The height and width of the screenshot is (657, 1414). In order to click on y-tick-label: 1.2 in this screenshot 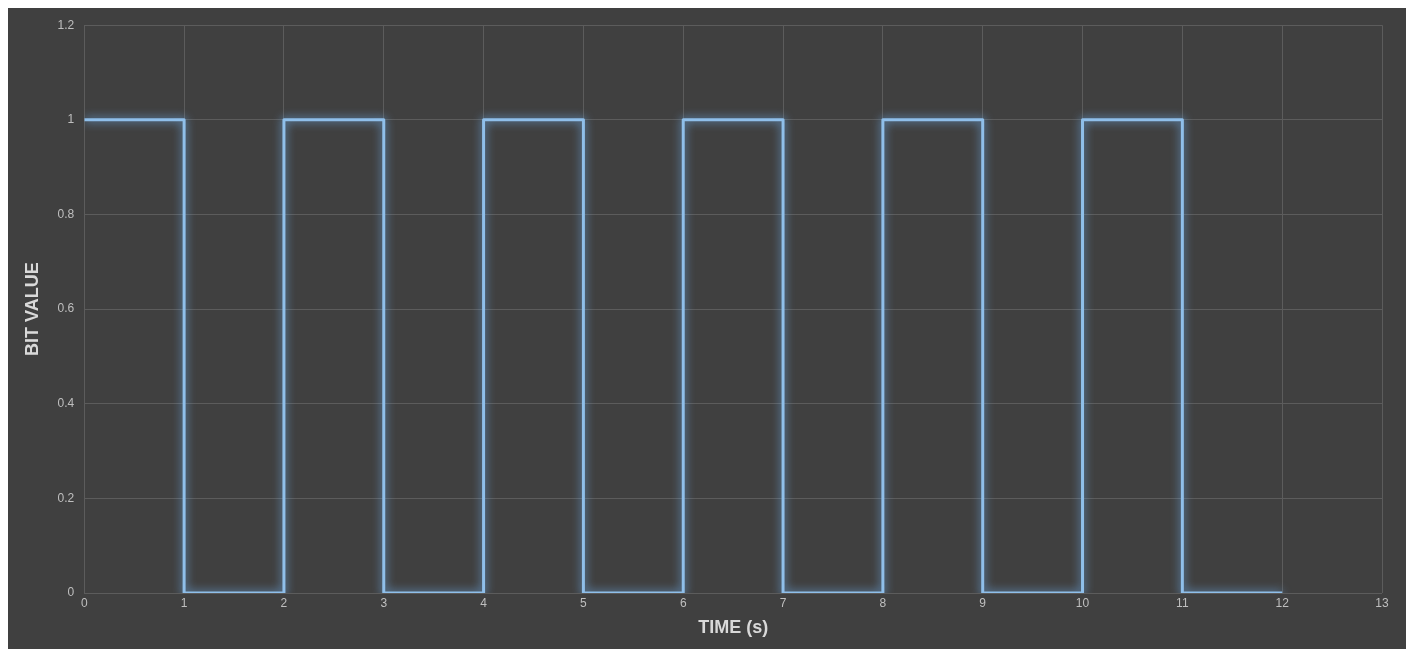, I will do `click(66, 24)`.